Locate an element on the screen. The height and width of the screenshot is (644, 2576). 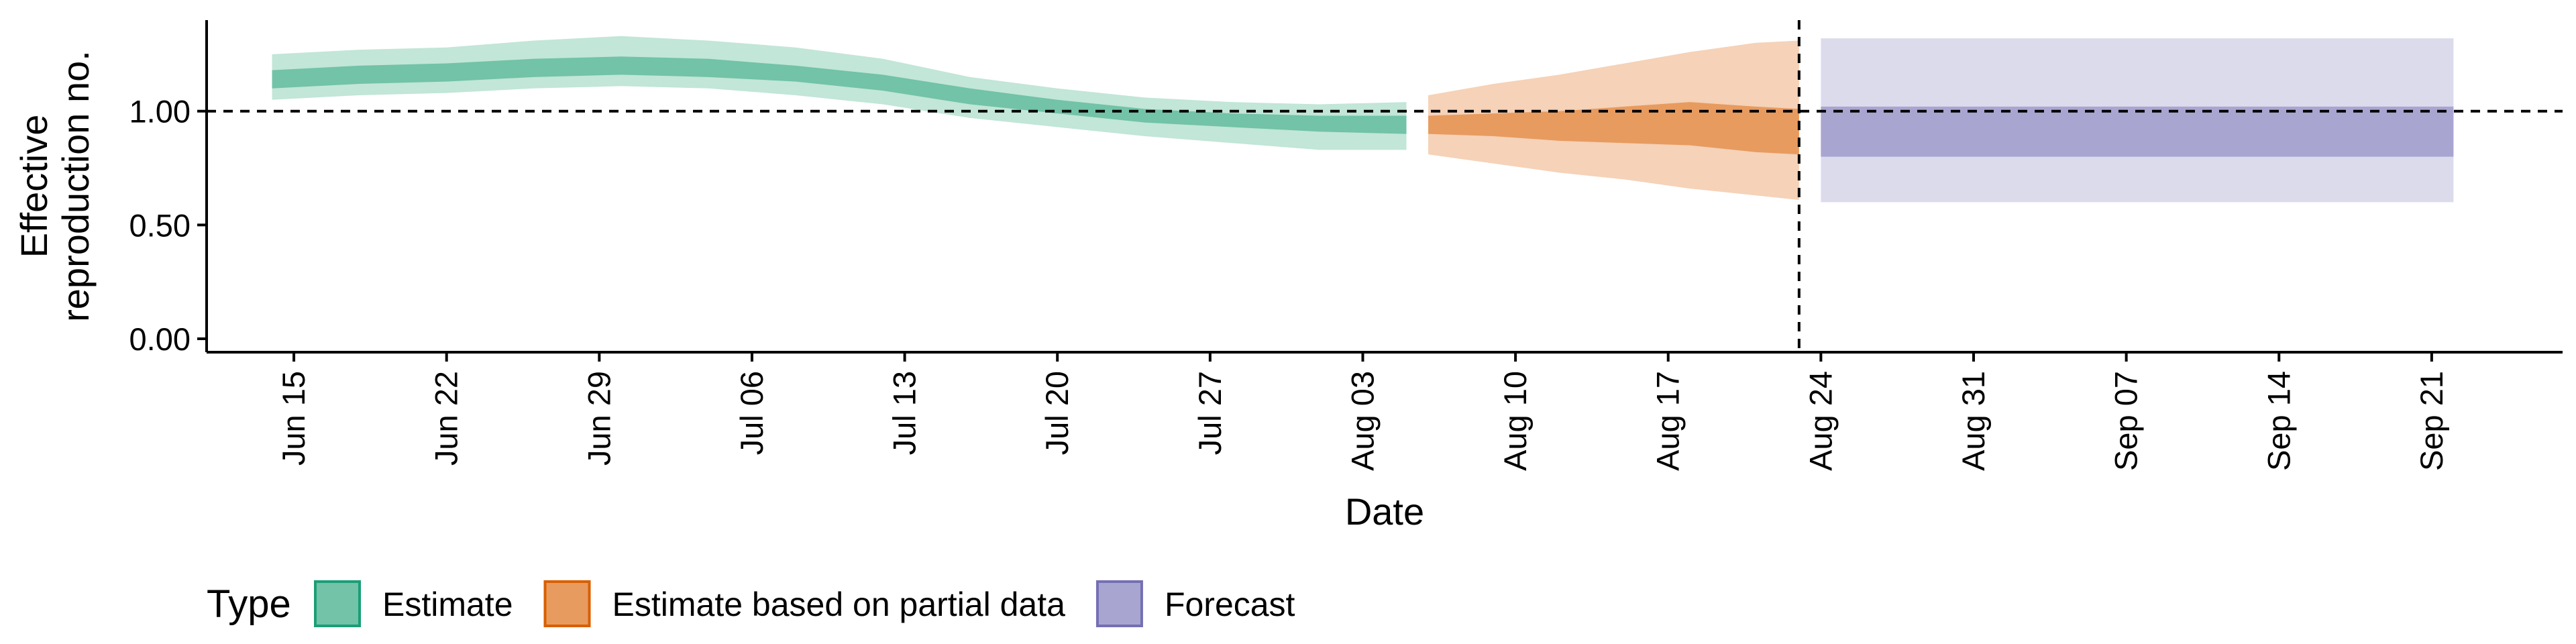
x-tick-label: Jun 29 is located at coordinates (598, 418).